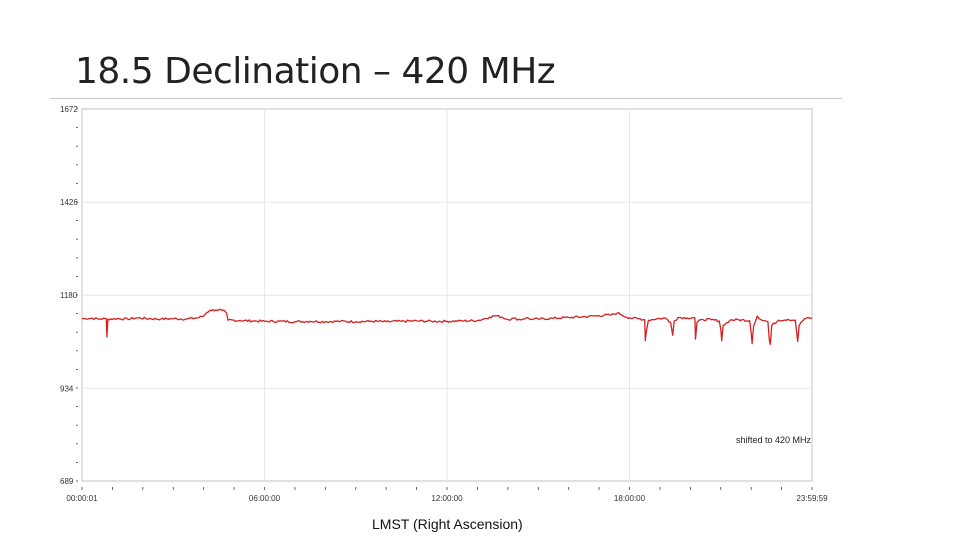  What do you see at coordinates (69, 202) in the screenshot?
I see `y-tick-label: 1426` at bounding box center [69, 202].